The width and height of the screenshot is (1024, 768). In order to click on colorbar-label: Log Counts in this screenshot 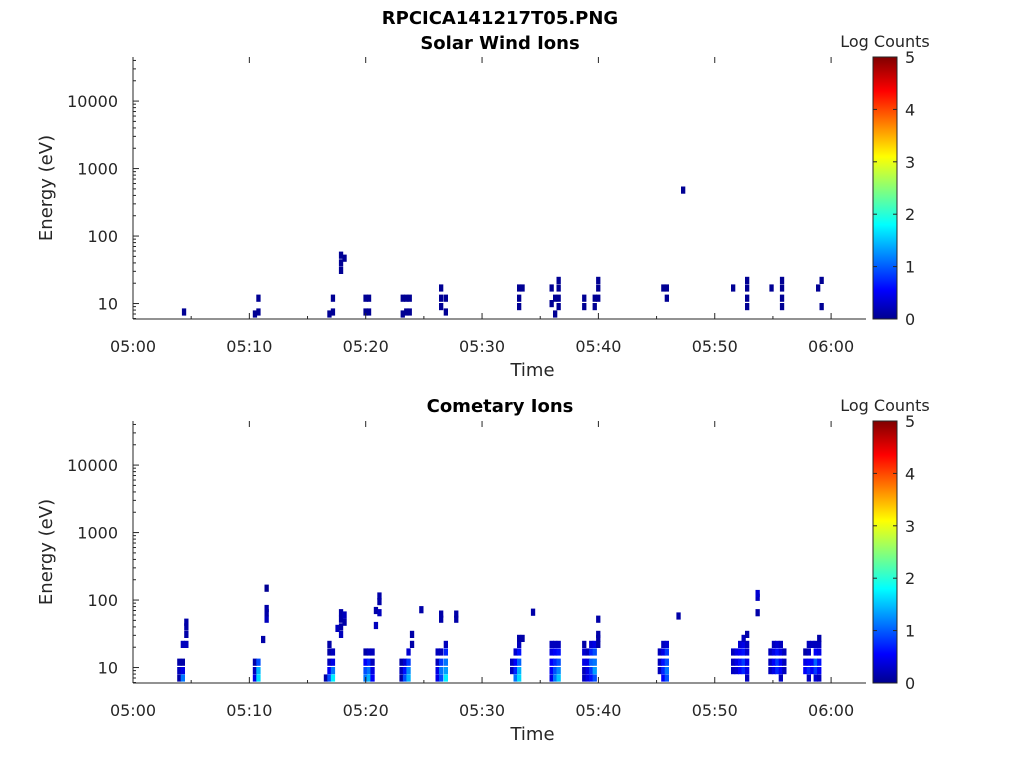, I will do `click(885, 41)`.